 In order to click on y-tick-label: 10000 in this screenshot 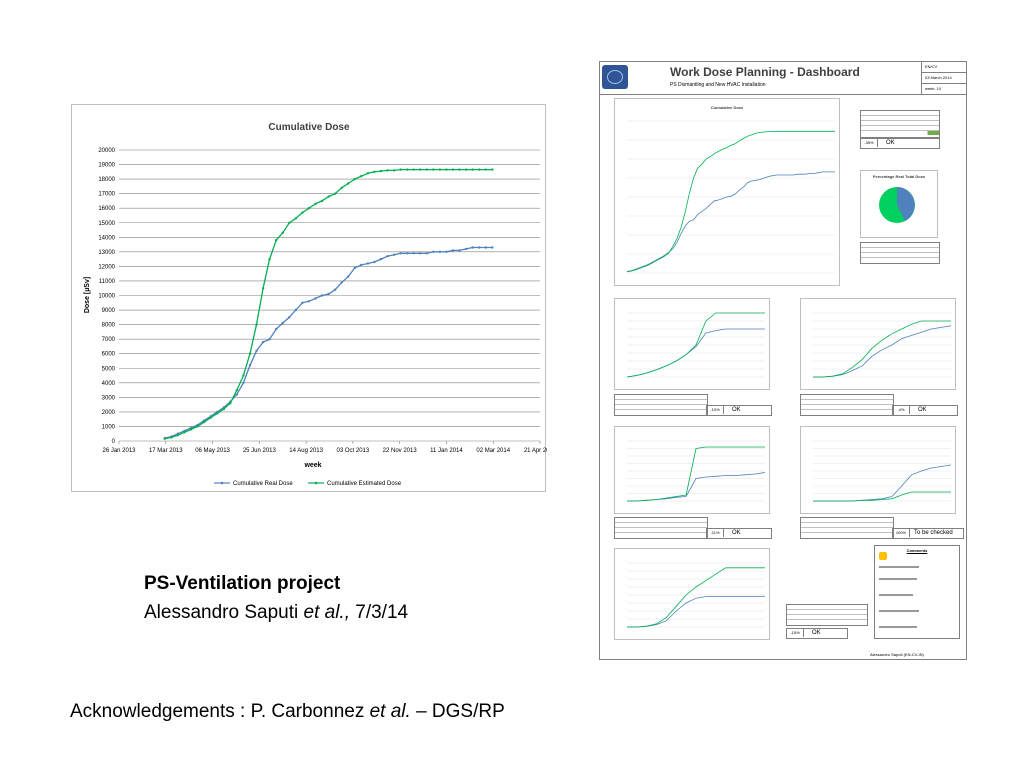, I will do `click(106, 297)`.